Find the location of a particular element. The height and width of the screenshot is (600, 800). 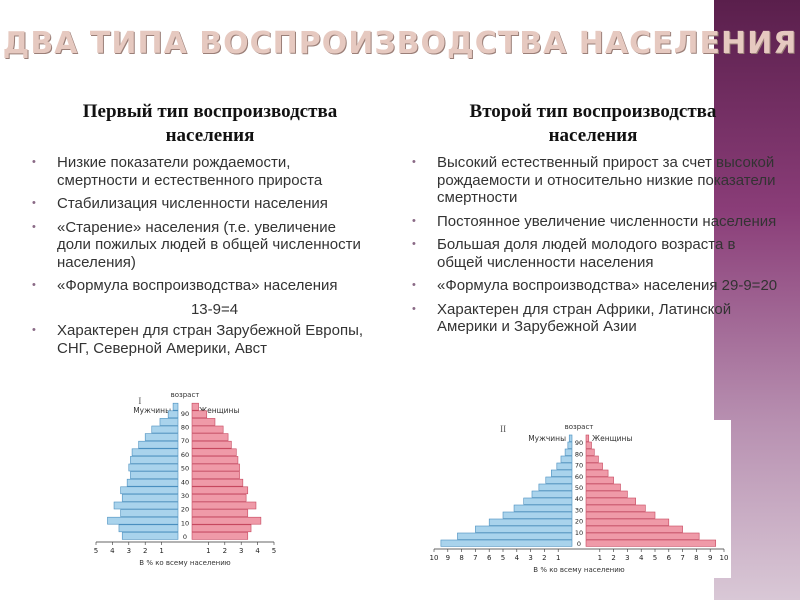

age-tick-label: 60 is located at coordinates (185, 455).